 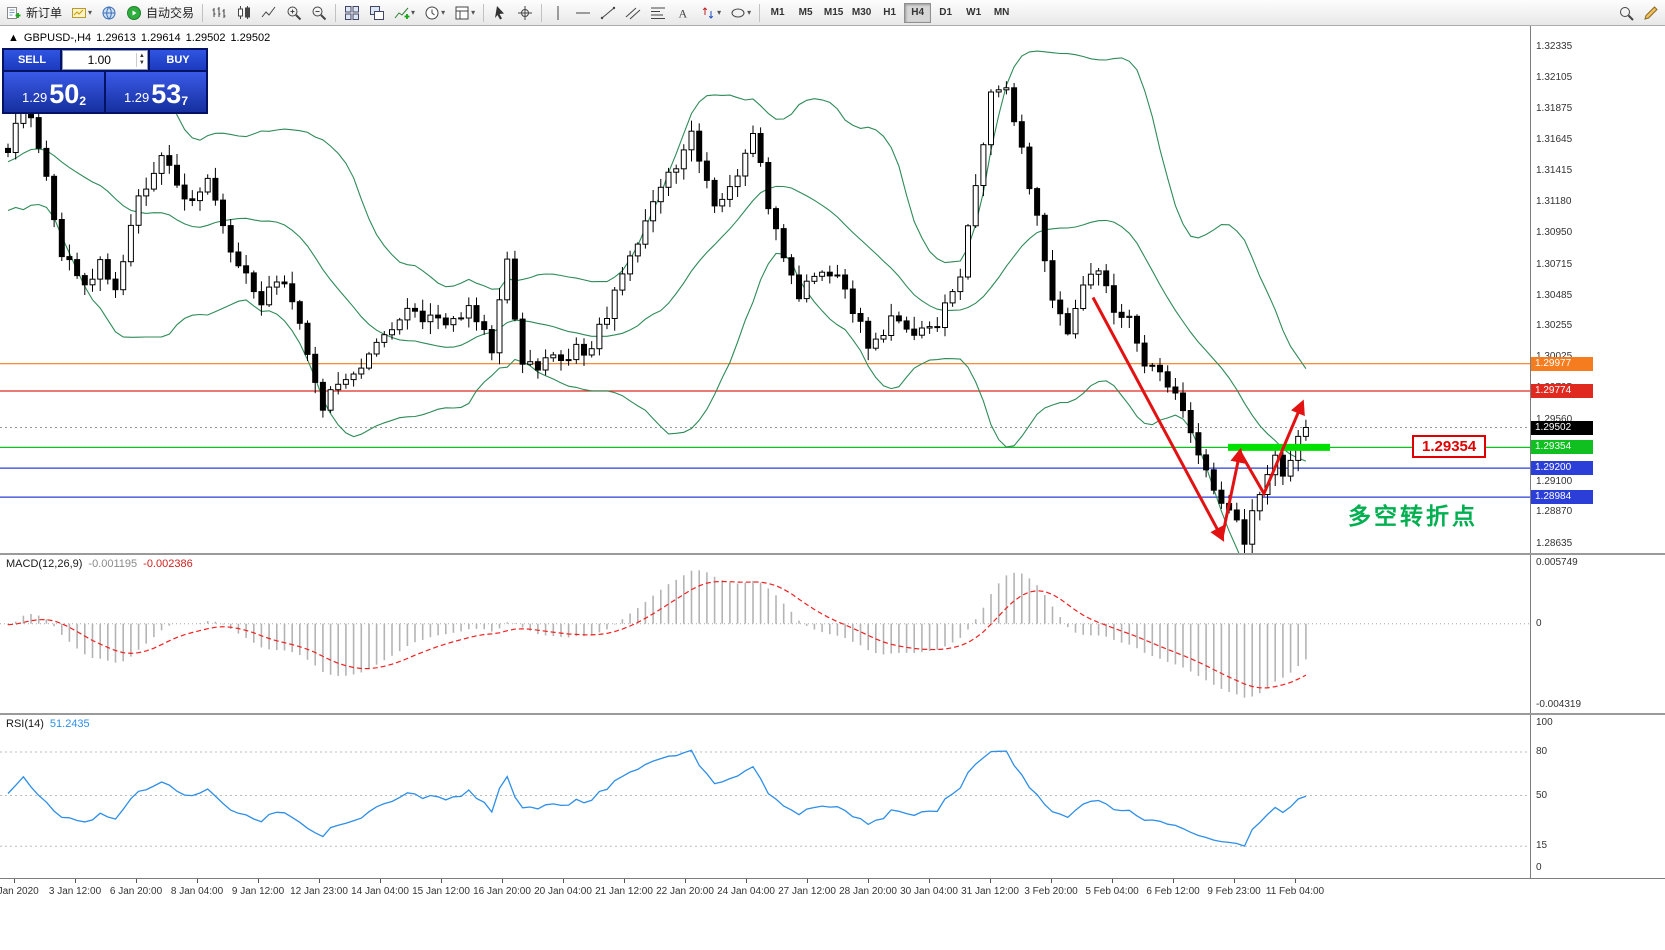 I want to click on timeframe-button-m1: M1, so click(x=777, y=13).